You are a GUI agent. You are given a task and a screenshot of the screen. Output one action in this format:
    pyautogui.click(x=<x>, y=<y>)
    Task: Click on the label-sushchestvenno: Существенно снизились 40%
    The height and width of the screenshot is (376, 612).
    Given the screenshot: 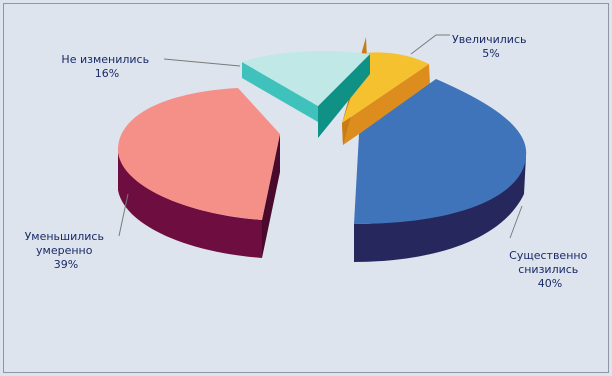 What is the action you would take?
    pyautogui.click(x=550, y=269)
    